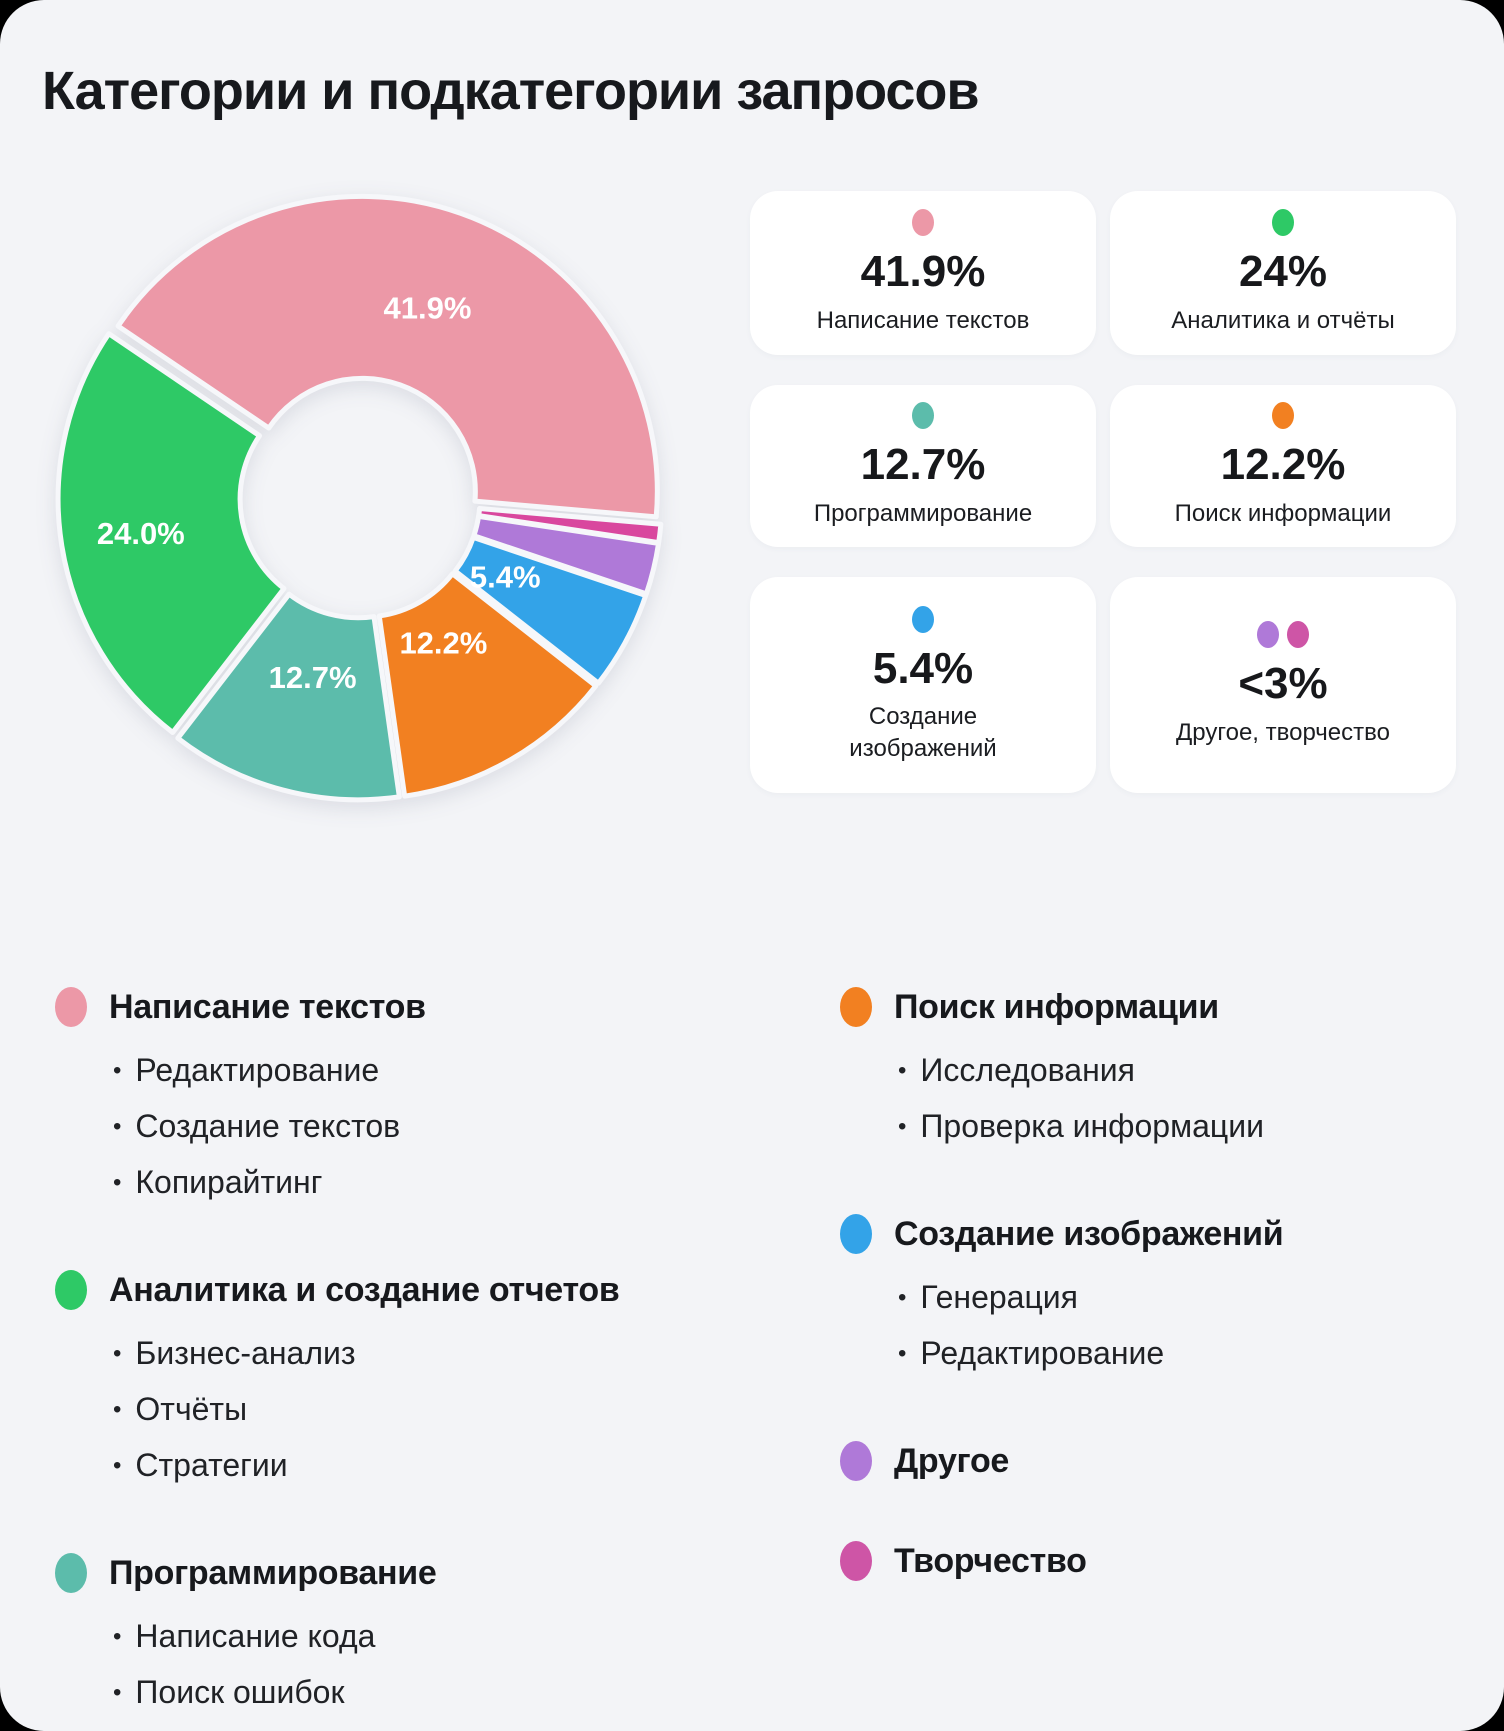  Describe the element at coordinates (952, 1460) in the screenshot. I see `legend-group-title: Другое` at that location.